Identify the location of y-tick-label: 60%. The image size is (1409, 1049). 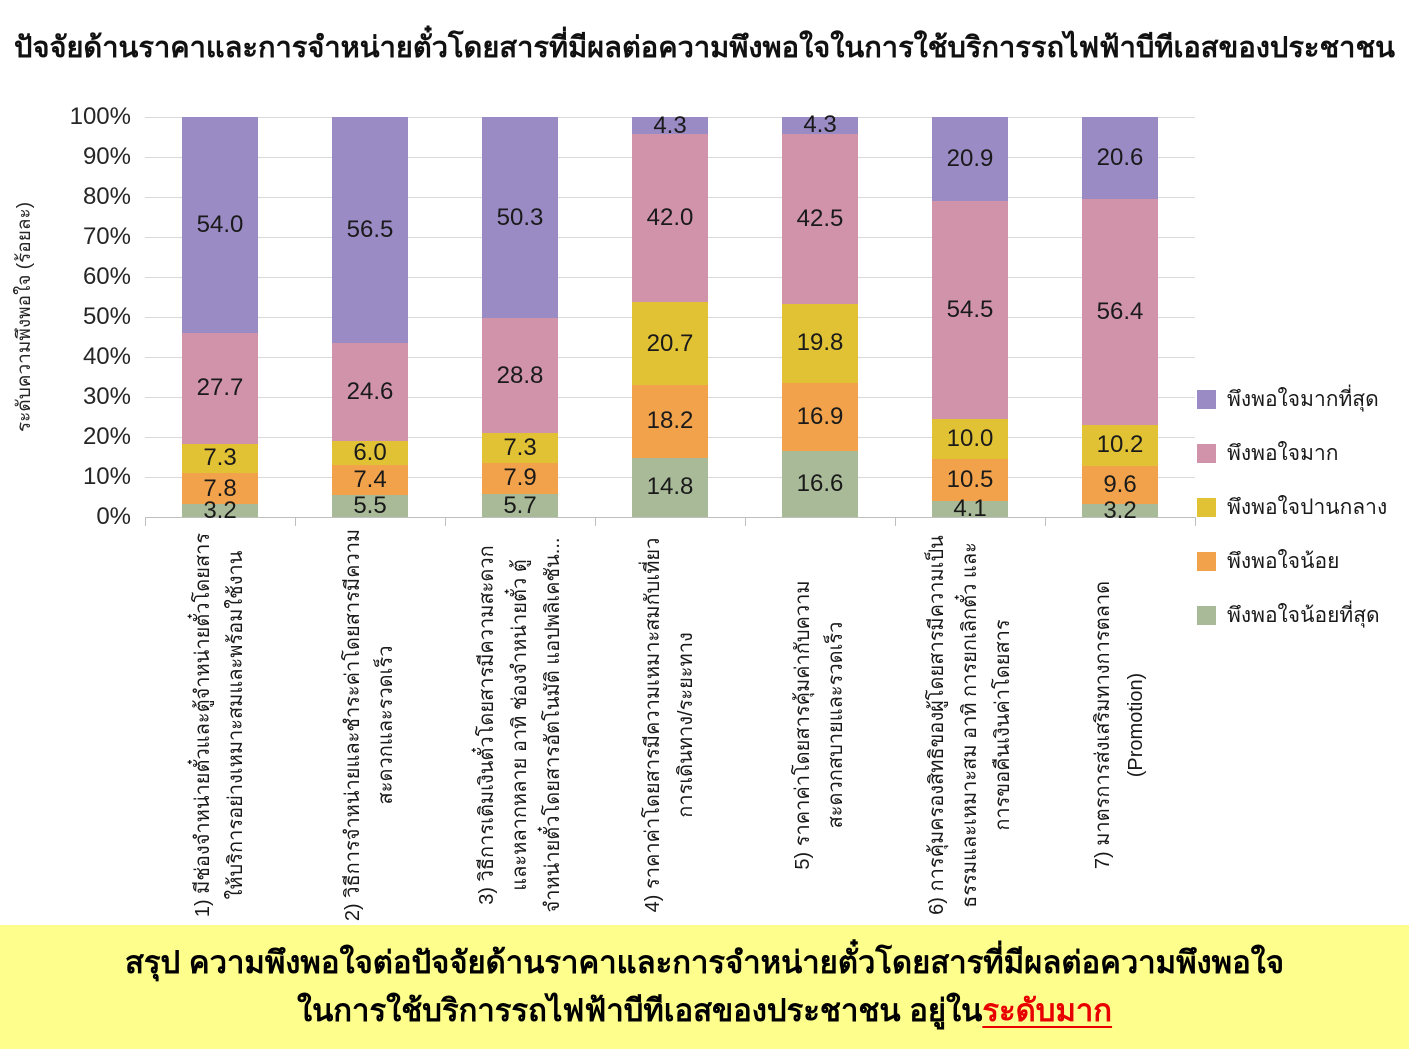
(106, 276).